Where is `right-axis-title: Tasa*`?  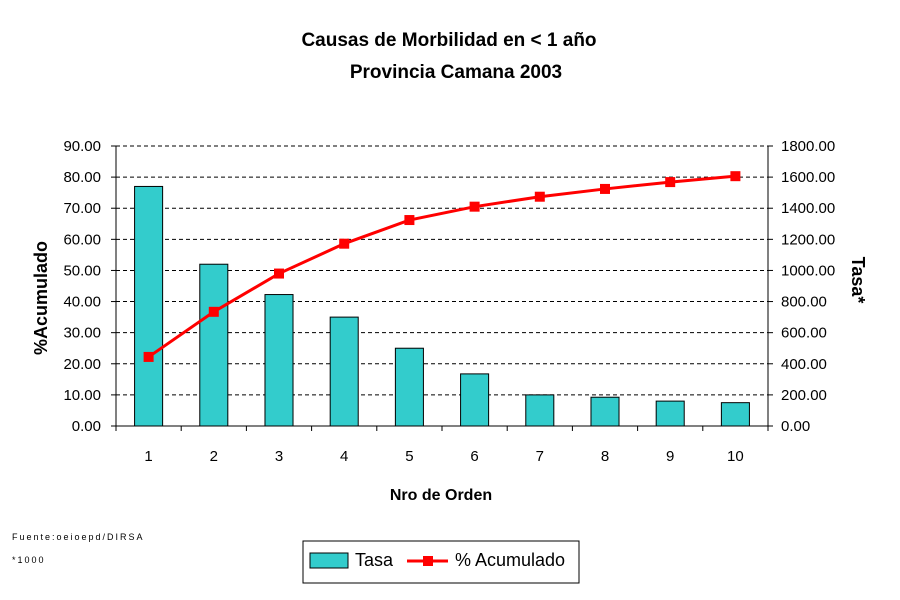
right-axis-title: Tasa* is located at coordinates (858, 280).